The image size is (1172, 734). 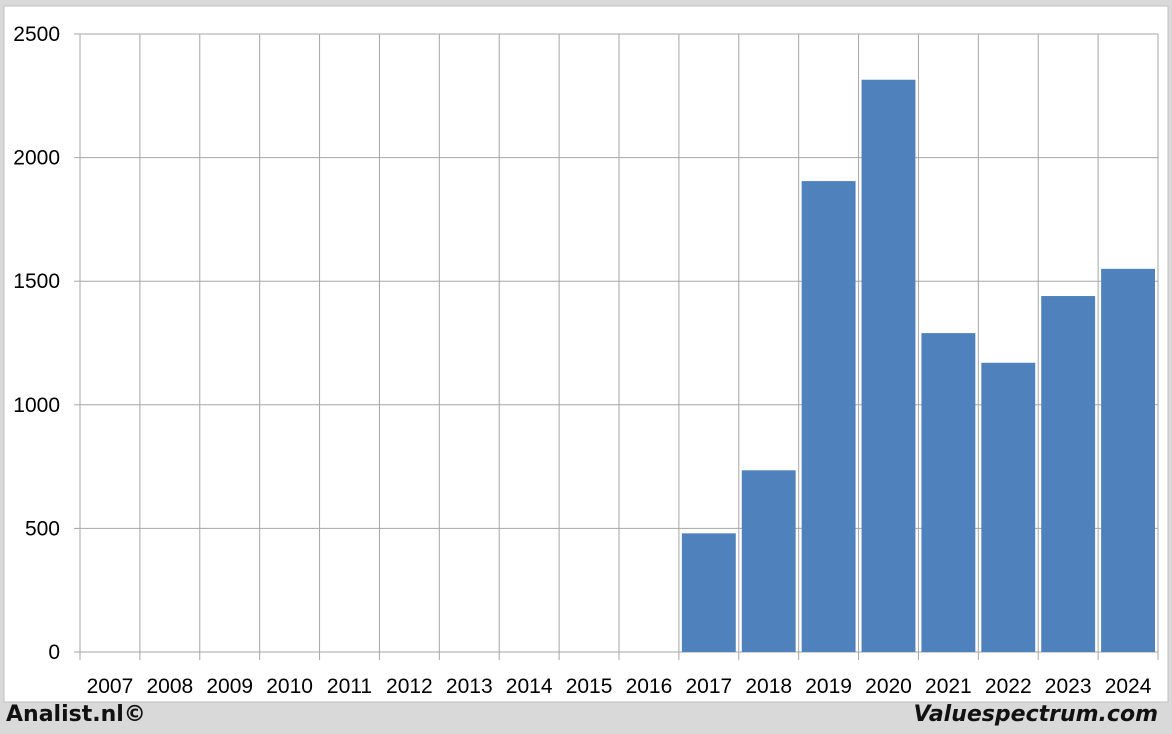 I want to click on y-axis-tick-labels: 0 500 1000 1500 2000 2500, so click(x=36, y=343).